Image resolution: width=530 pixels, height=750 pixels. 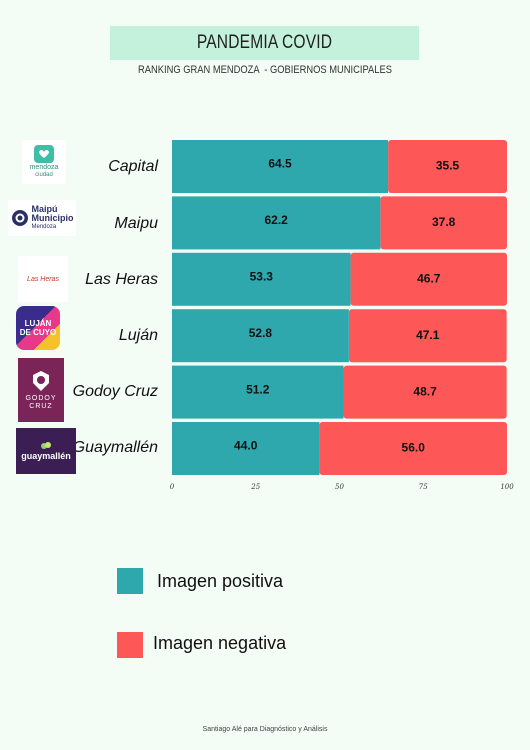 What do you see at coordinates (277, 220) in the screenshot?
I see `data-label-positive: 62.2` at bounding box center [277, 220].